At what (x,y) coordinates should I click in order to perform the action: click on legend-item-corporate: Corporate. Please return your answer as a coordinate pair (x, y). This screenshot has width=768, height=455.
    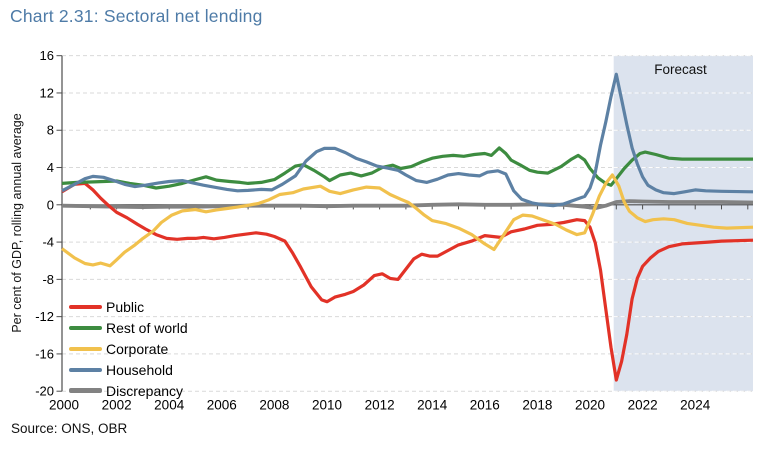
    Looking at the image, I should click on (128, 349).